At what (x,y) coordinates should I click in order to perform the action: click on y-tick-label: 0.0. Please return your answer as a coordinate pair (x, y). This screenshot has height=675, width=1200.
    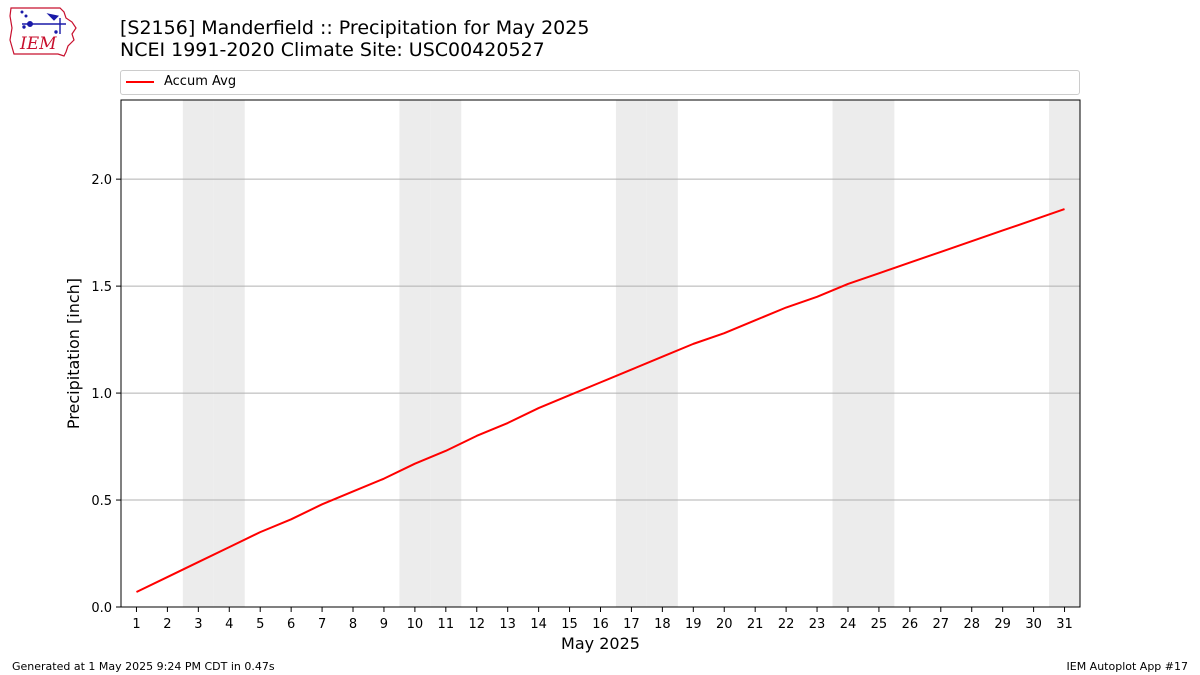
    Looking at the image, I should click on (101, 608).